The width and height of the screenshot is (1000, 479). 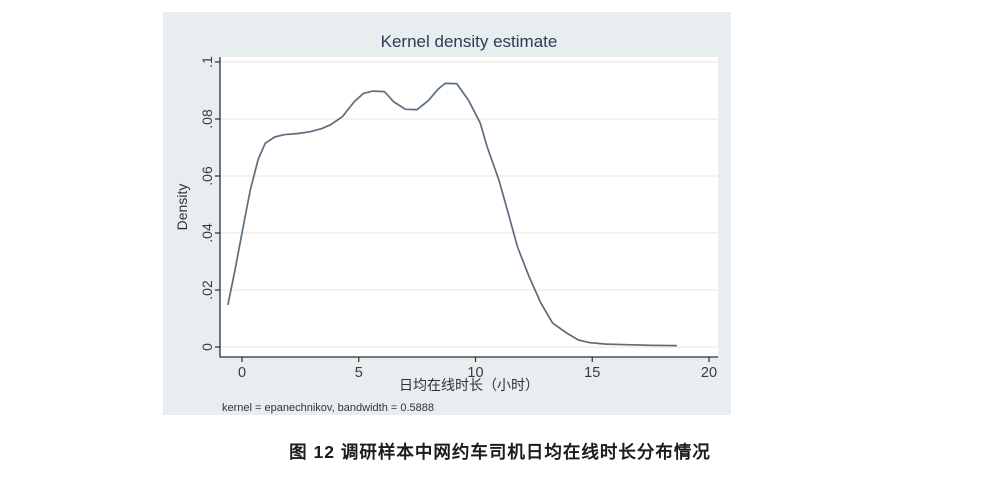 What do you see at coordinates (207, 62) in the screenshot?
I see `y-tick-label: .1` at bounding box center [207, 62].